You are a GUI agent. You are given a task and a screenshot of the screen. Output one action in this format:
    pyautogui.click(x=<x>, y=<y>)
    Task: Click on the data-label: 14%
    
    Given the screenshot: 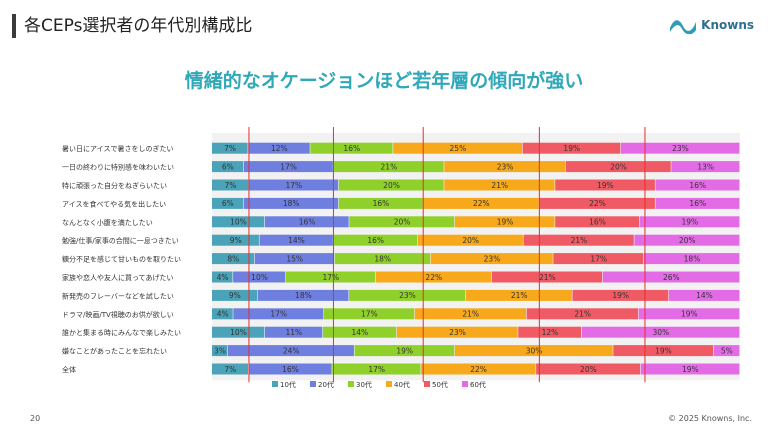 What is the action you would take?
    pyautogui.click(x=360, y=332)
    